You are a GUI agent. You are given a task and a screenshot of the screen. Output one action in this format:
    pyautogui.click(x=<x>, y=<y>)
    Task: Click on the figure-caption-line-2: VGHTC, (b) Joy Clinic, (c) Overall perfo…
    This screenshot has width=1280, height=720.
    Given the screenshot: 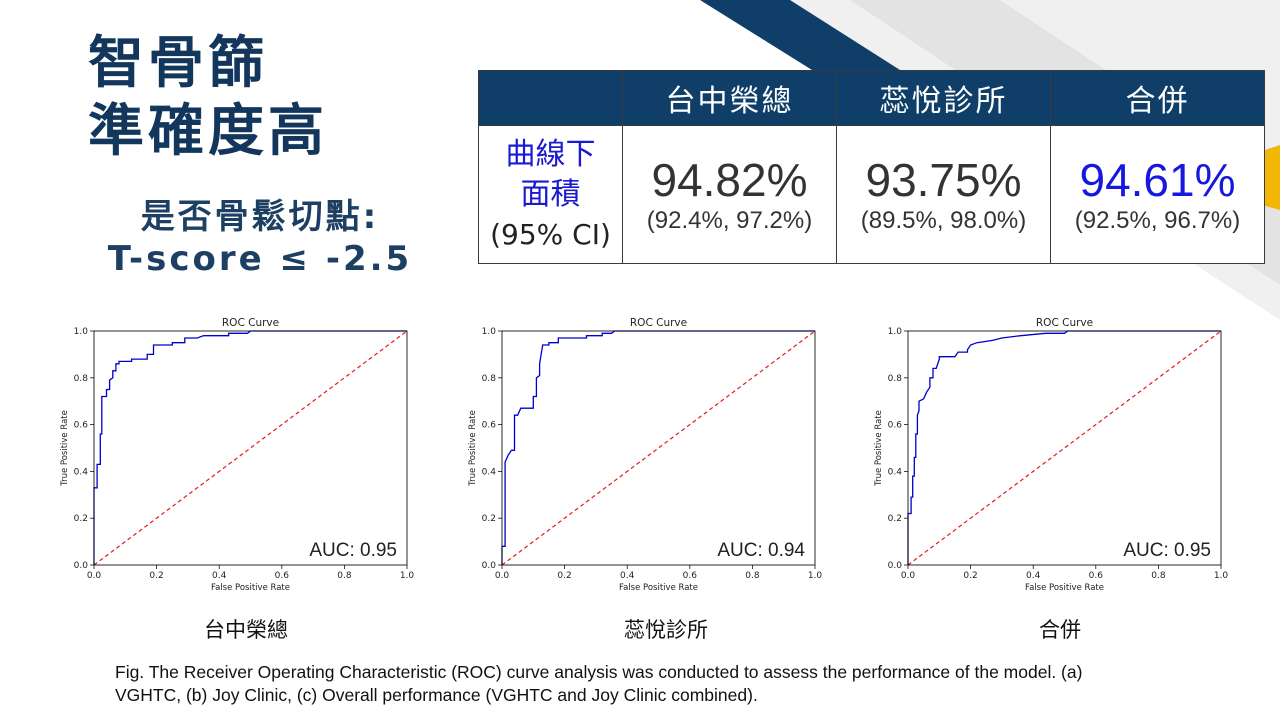 What is the action you would take?
    pyautogui.click(x=436, y=695)
    